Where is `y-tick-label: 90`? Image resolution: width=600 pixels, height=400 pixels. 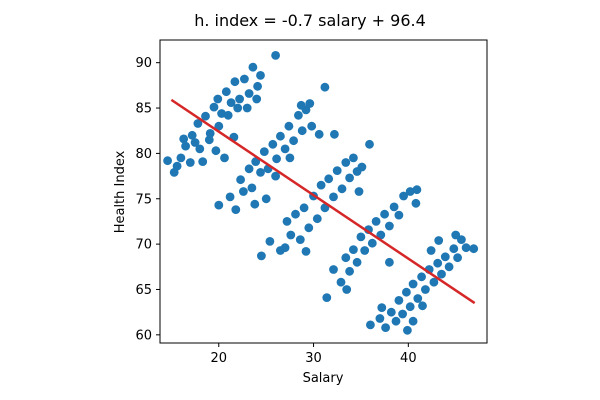 y-tick-label: 90 is located at coordinates (143, 63).